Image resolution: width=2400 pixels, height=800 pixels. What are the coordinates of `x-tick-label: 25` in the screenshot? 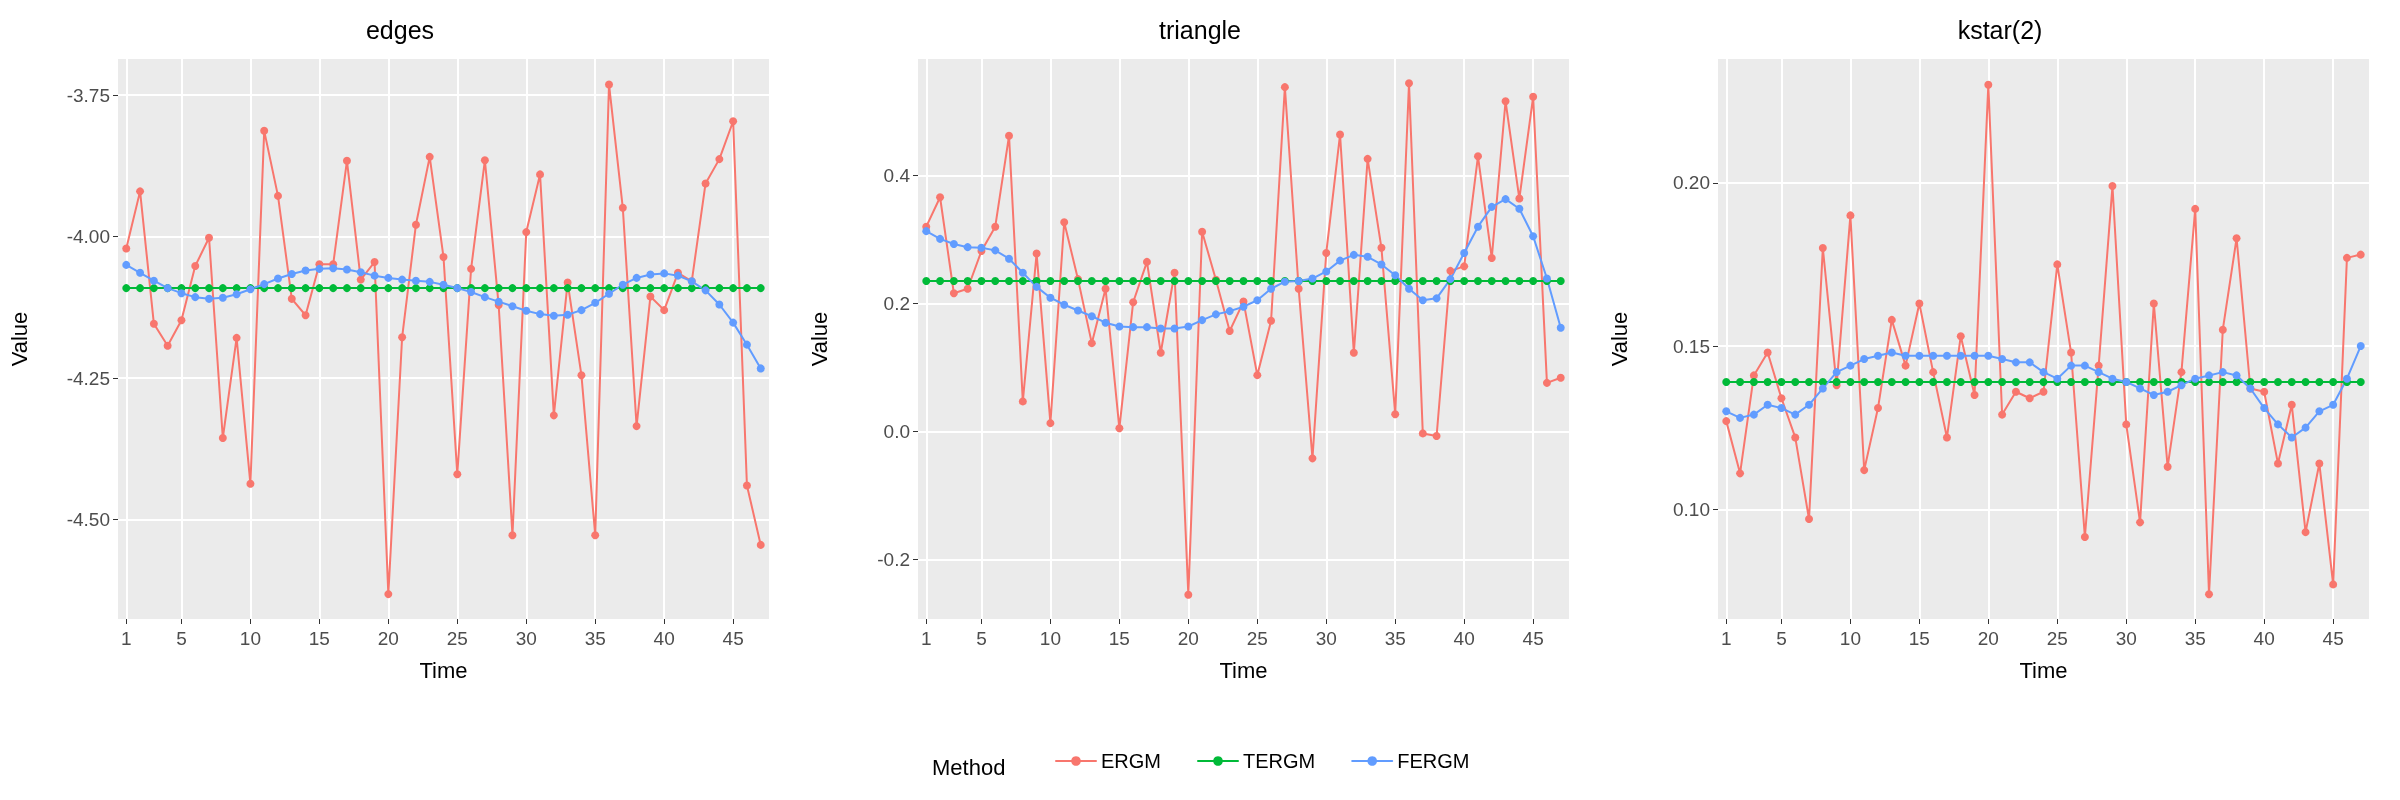 It's located at (1257, 638).